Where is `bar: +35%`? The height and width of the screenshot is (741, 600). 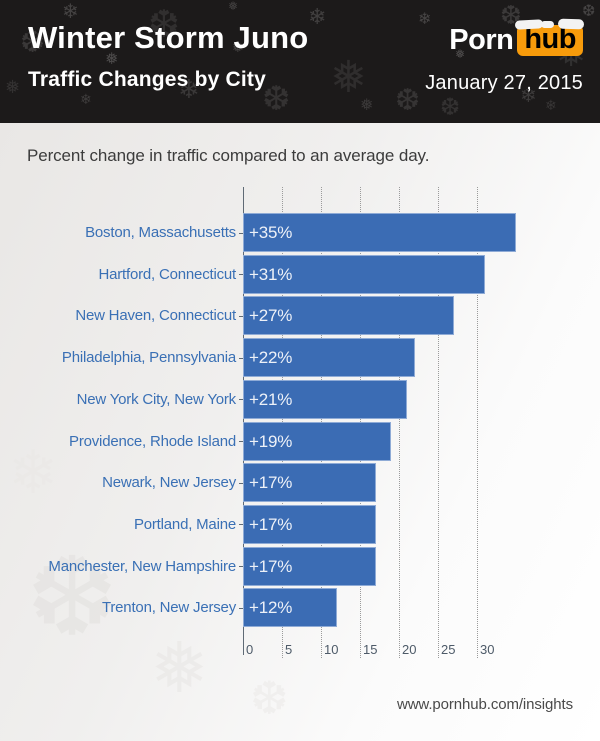 bar: +35% is located at coordinates (379, 232).